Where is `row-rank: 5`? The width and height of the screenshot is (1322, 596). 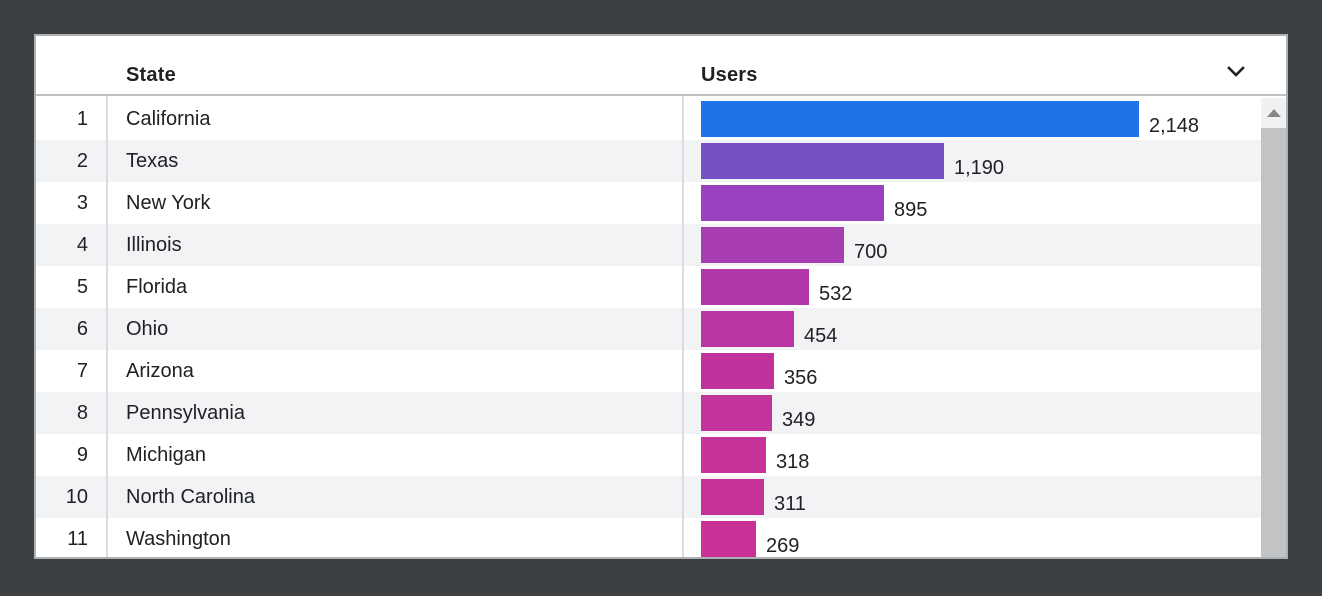 row-rank: 5 is located at coordinates (82, 287).